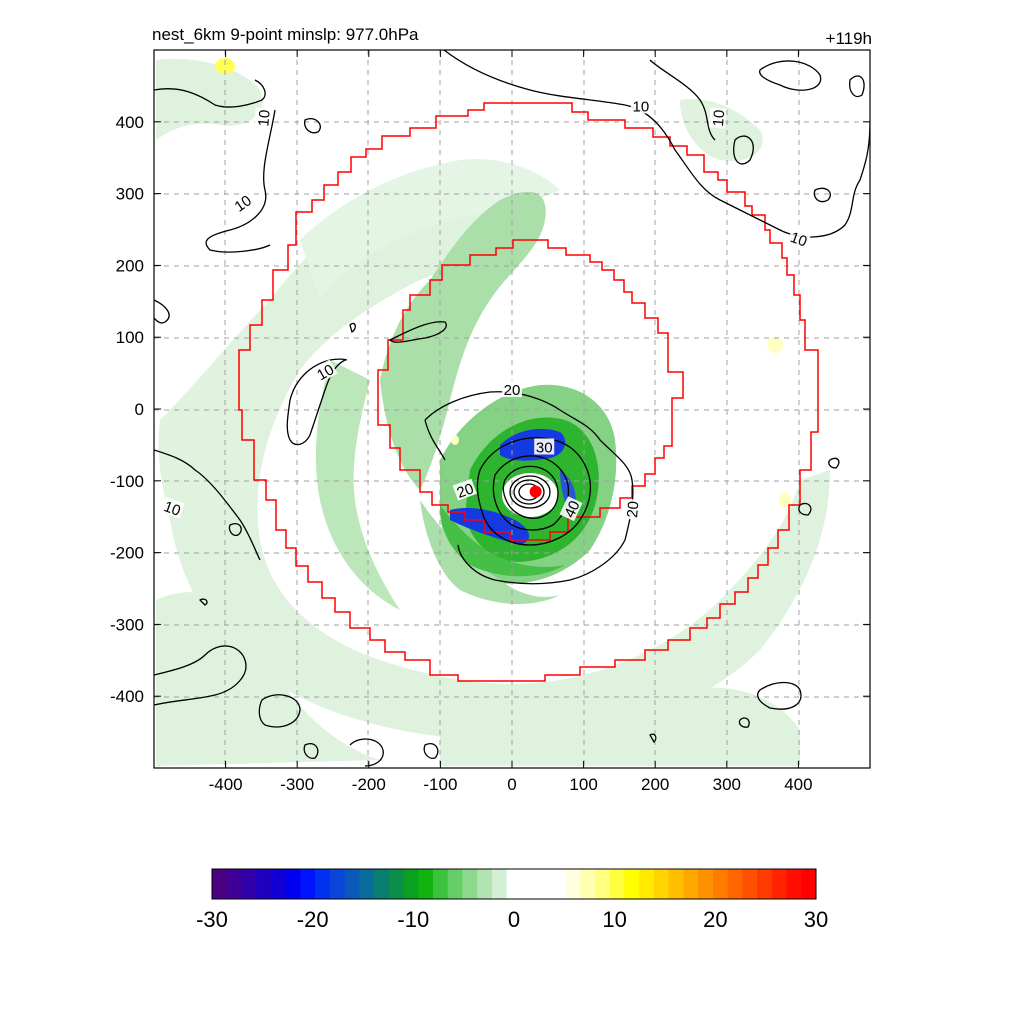 The height and width of the screenshot is (1024, 1024). What do you see at coordinates (727, 784) in the screenshot?
I see `x-tick-label: 300` at bounding box center [727, 784].